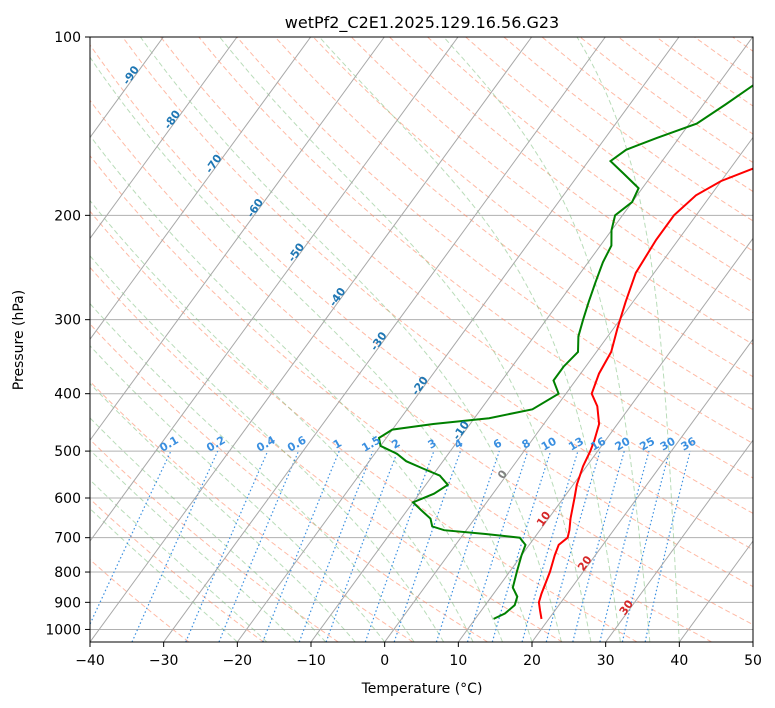 The width and height of the screenshot is (775, 708). I want to click on y-tick-label: 800, so click(67, 573).